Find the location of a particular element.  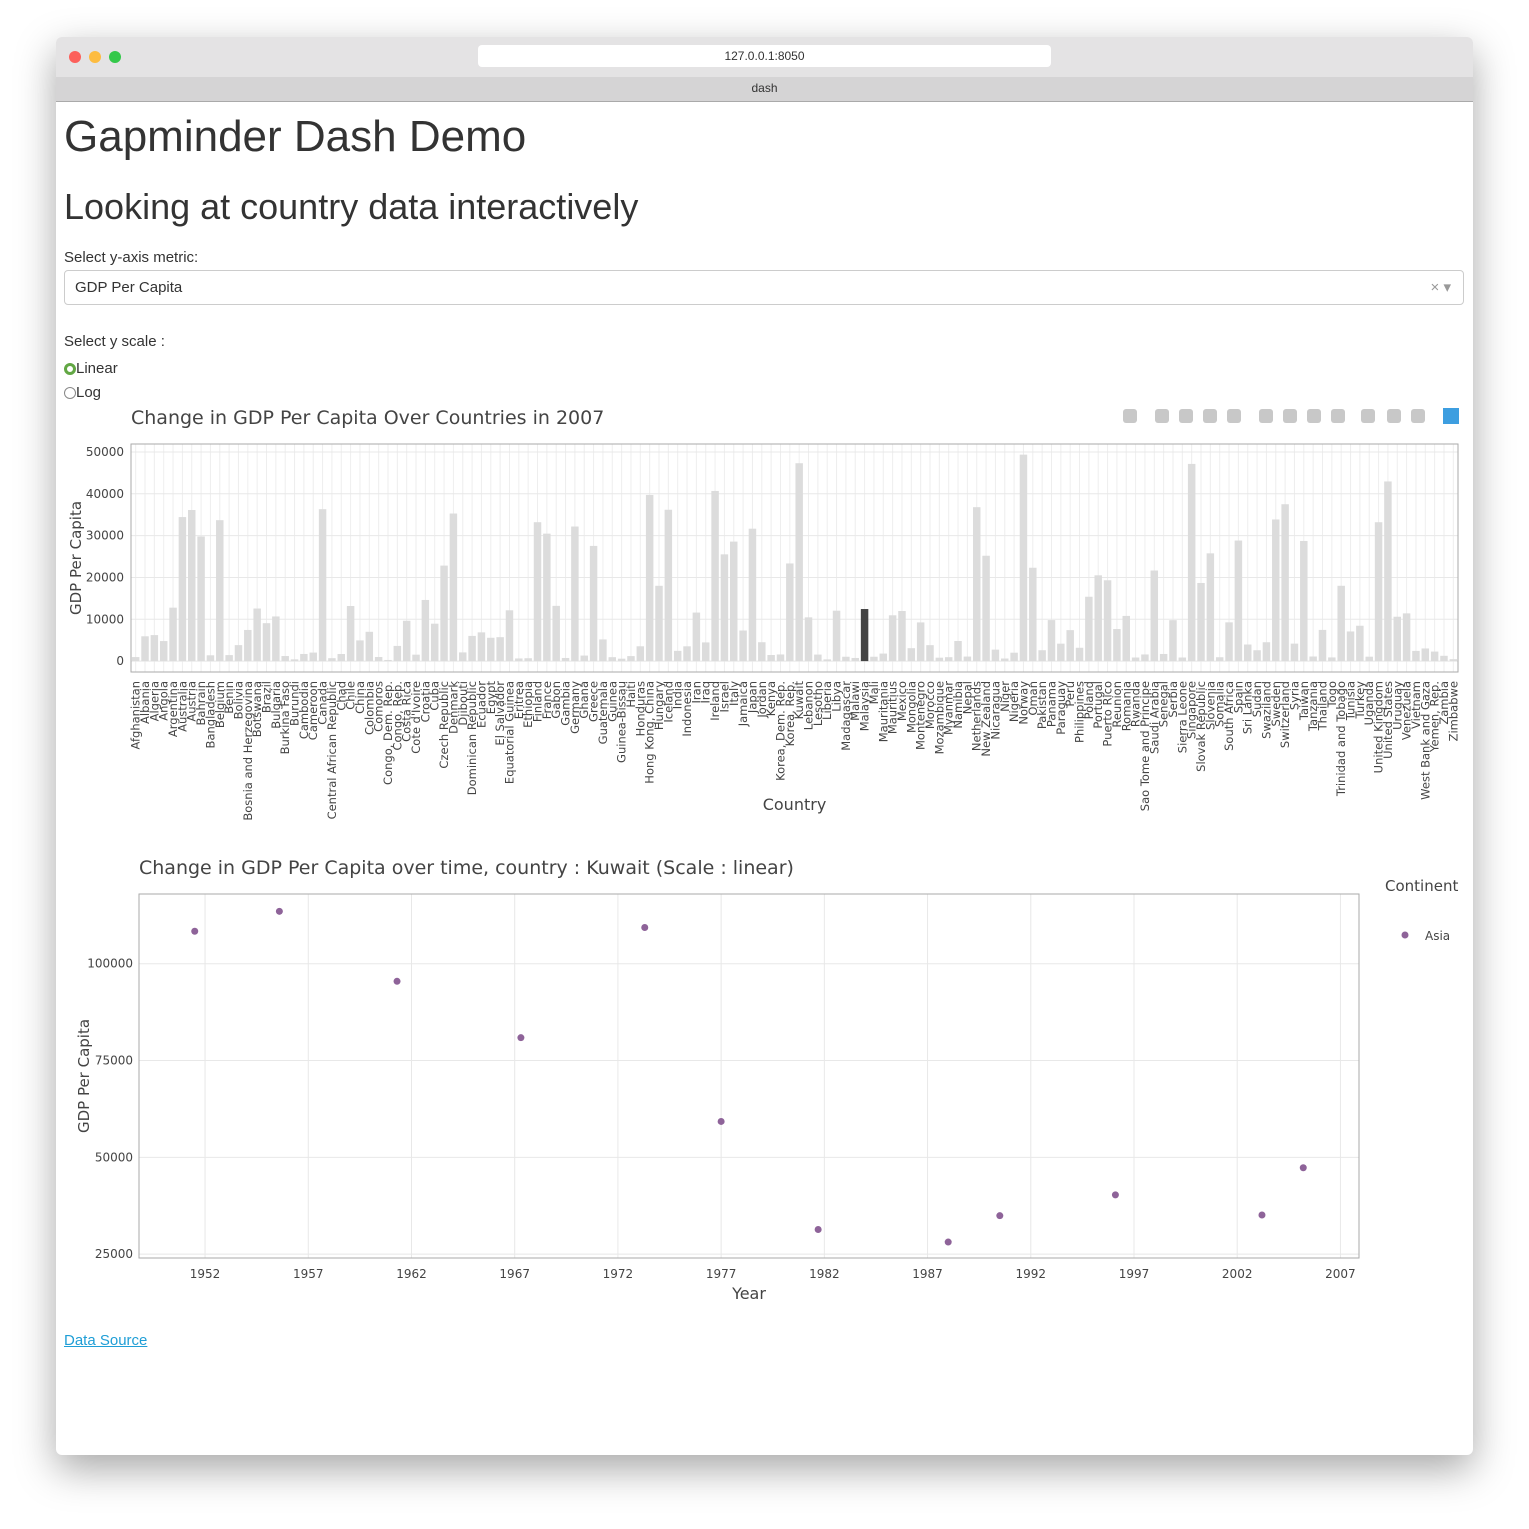

x-tick-label: Vietnam is located at coordinates (1416, 705).